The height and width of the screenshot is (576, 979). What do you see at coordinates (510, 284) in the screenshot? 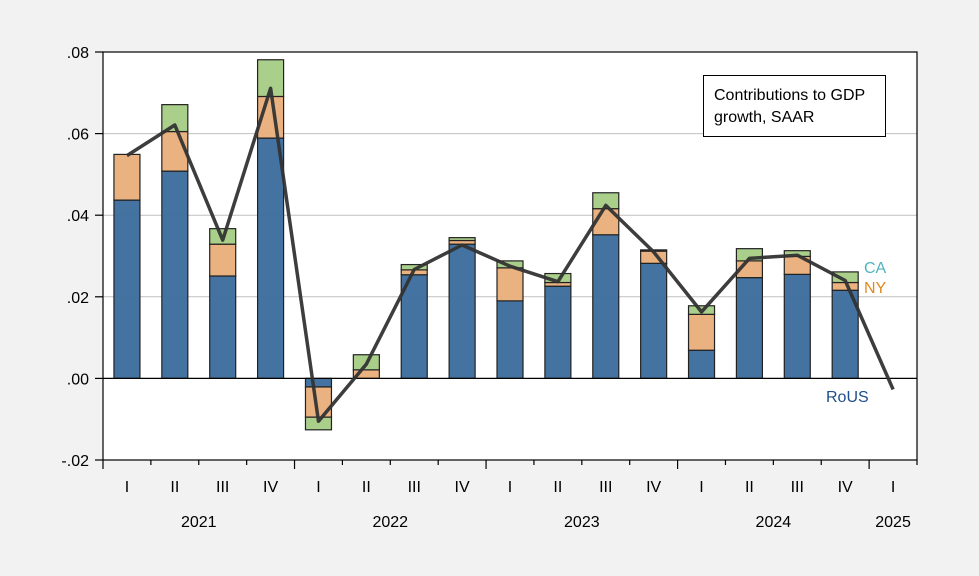
I see `bar-ny-2023Q1` at bounding box center [510, 284].